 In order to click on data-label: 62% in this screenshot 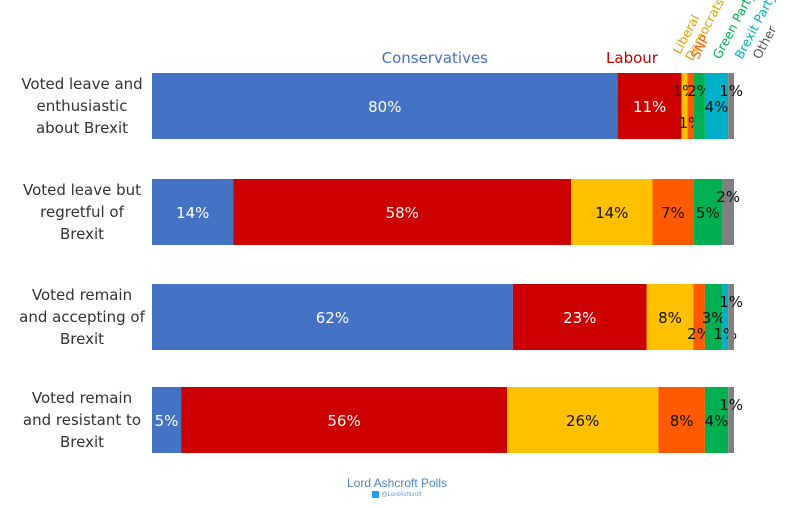, I will do `click(332, 318)`.